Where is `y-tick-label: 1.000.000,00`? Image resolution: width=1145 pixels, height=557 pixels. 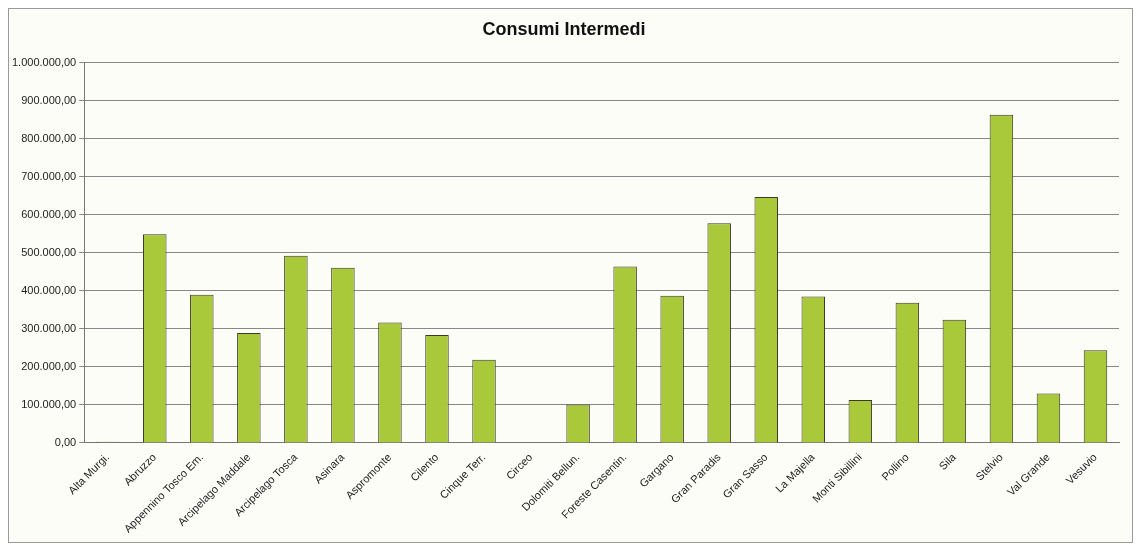
y-tick-label: 1.000.000,00 is located at coordinates (44, 61).